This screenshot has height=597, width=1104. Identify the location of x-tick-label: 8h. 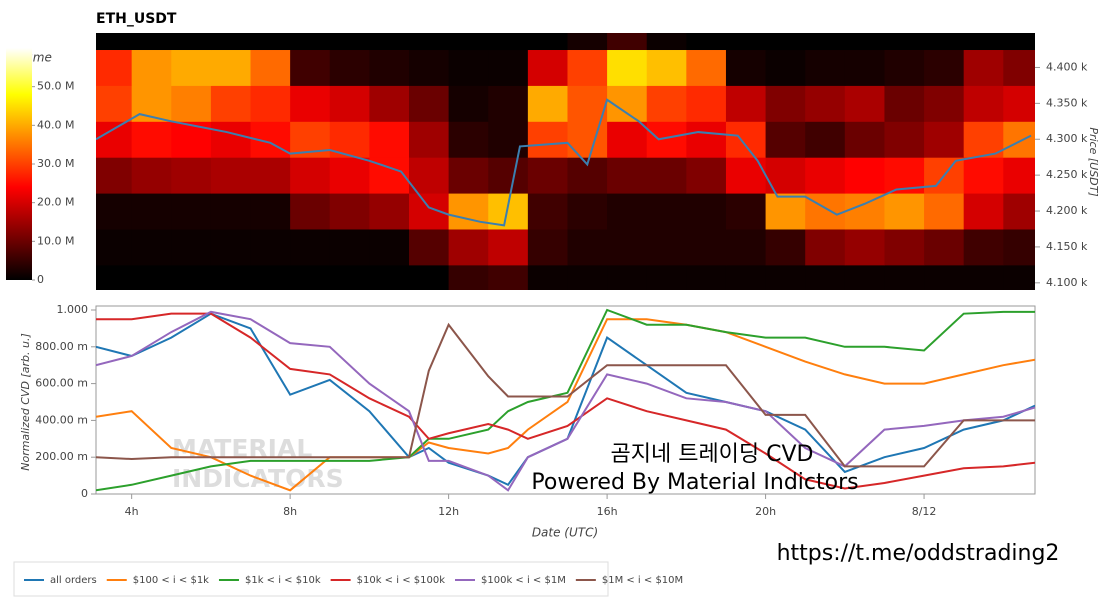
(290, 511).